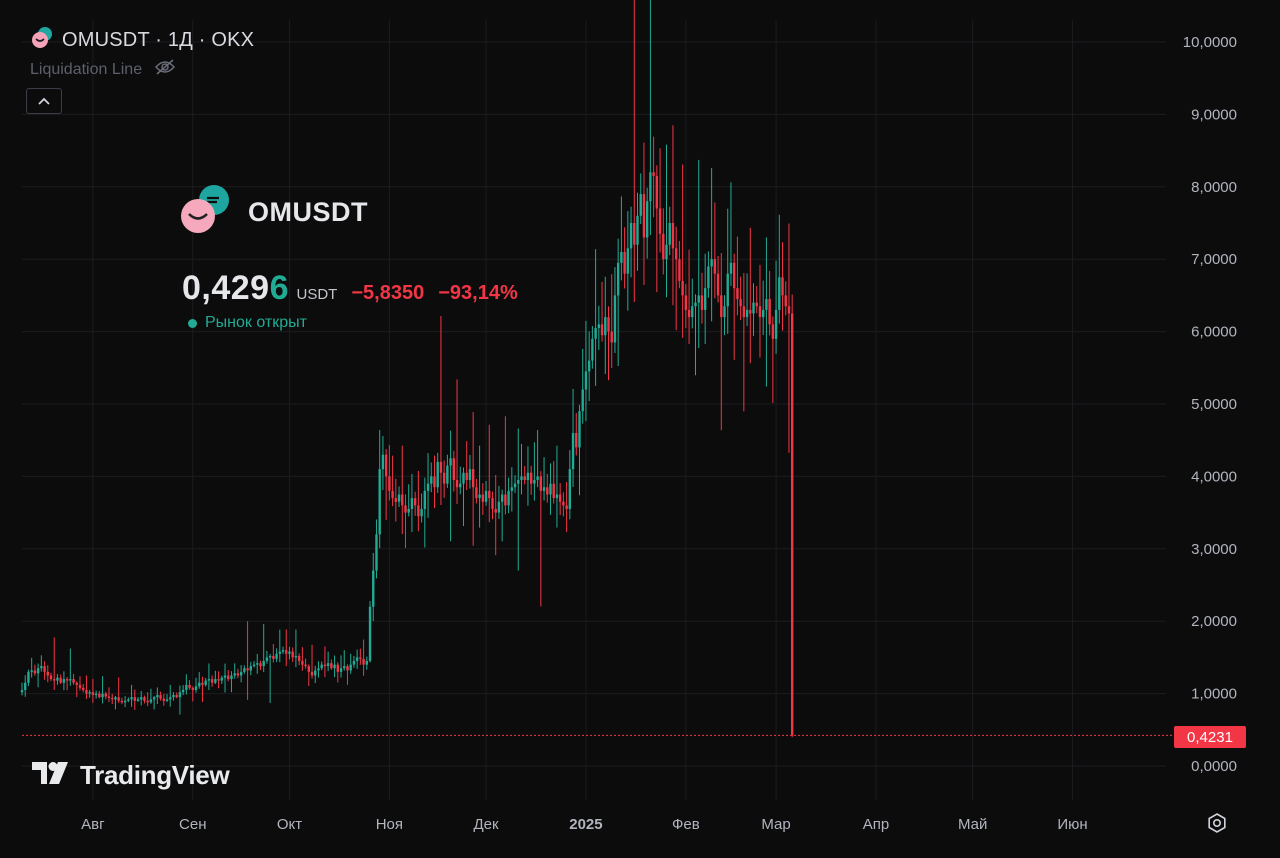 The image size is (1280, 858). I want to click on chevron-up-icon, so click(44, 101).